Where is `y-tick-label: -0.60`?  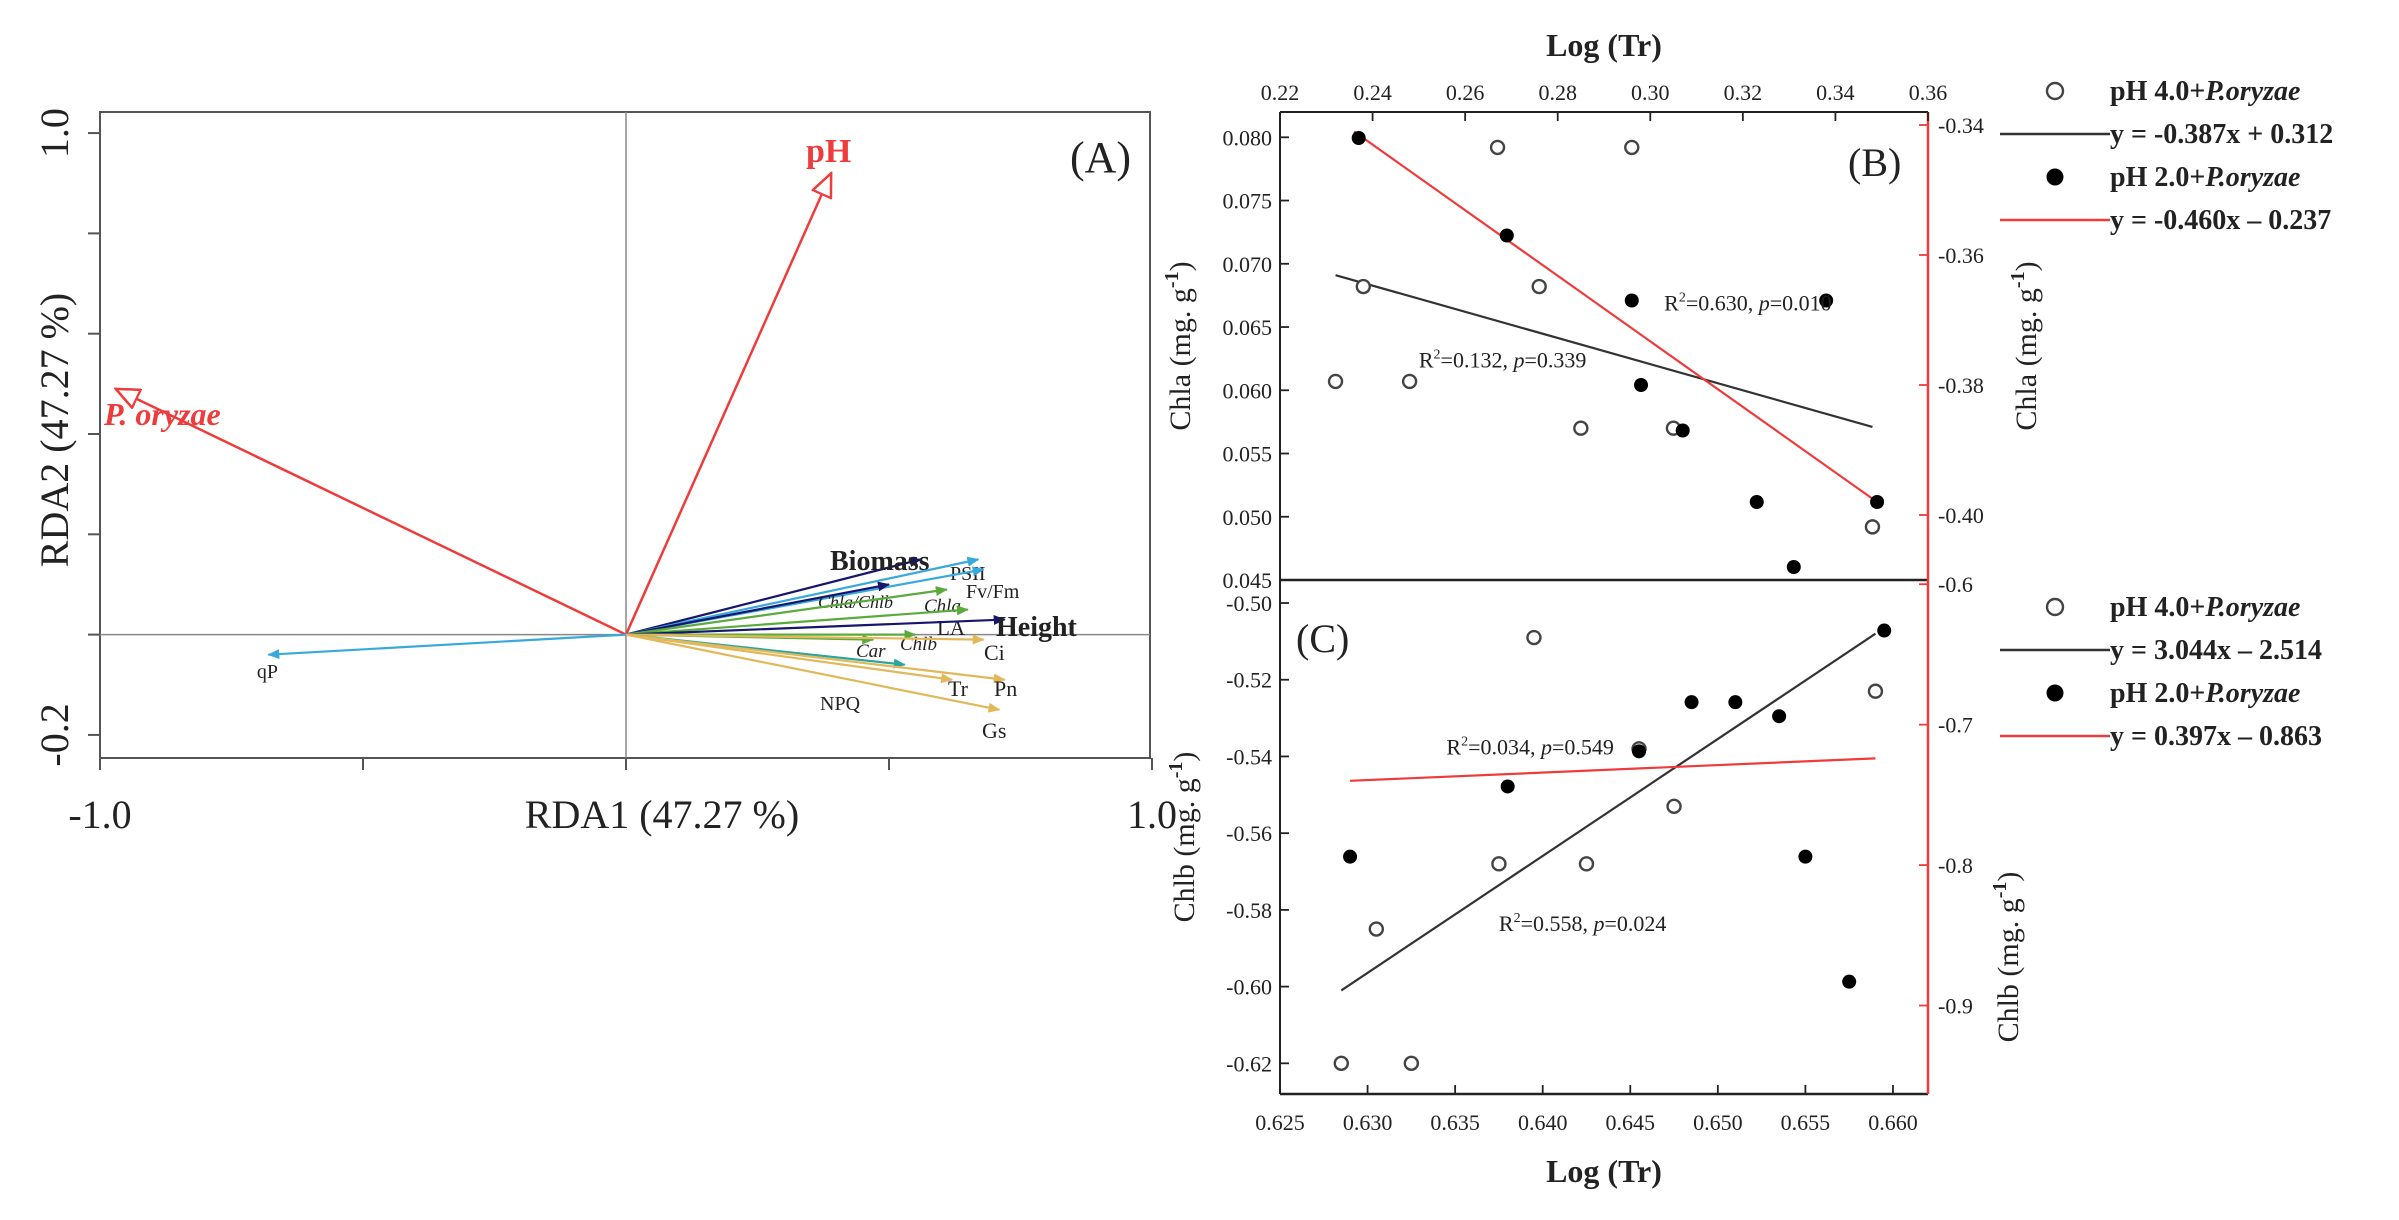 y-tick-label: -0.60 is located at coordinates (1249, 987).